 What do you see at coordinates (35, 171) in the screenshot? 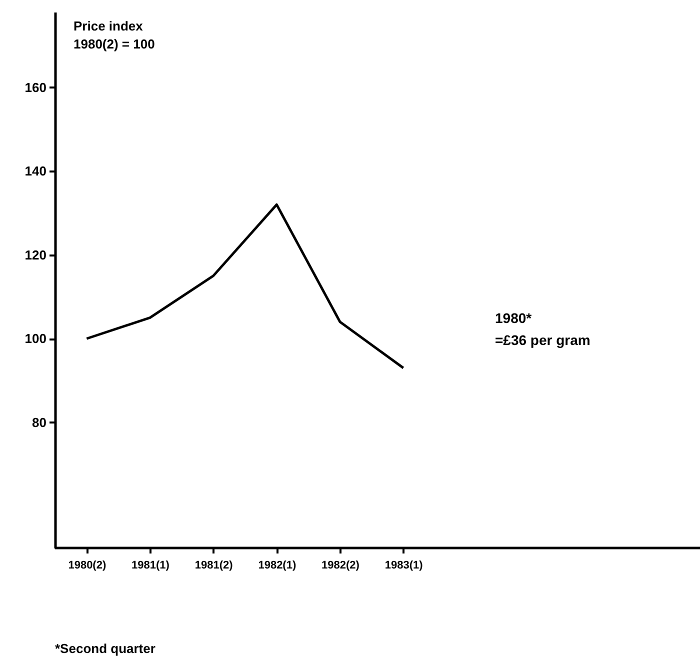
I see `y-tick-label: 140` at bounding box center [35, 171].